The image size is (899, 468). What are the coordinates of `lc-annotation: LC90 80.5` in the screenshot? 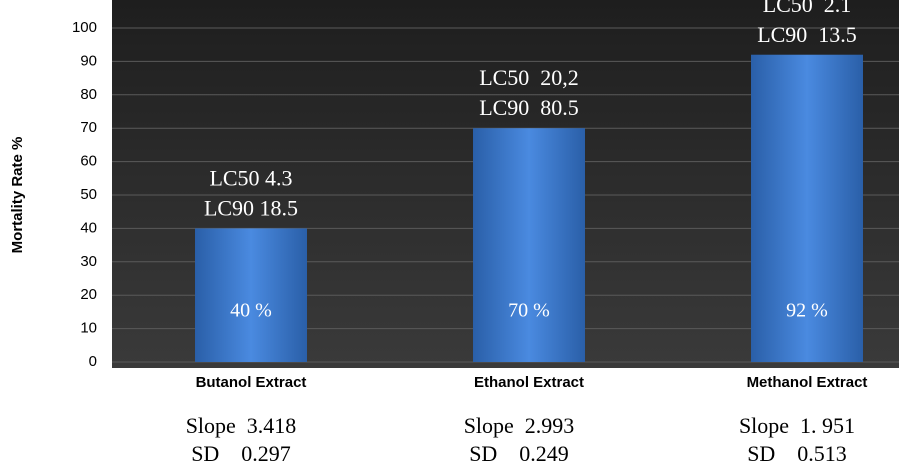 It's located at (529, 107).